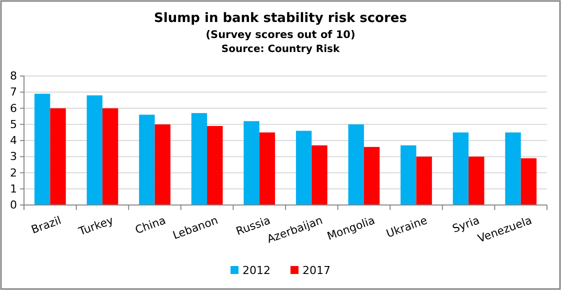  Describe the element at coordinates (280, 49) in the screenshot. I see `source-note: Source: Country Risk` at that location.